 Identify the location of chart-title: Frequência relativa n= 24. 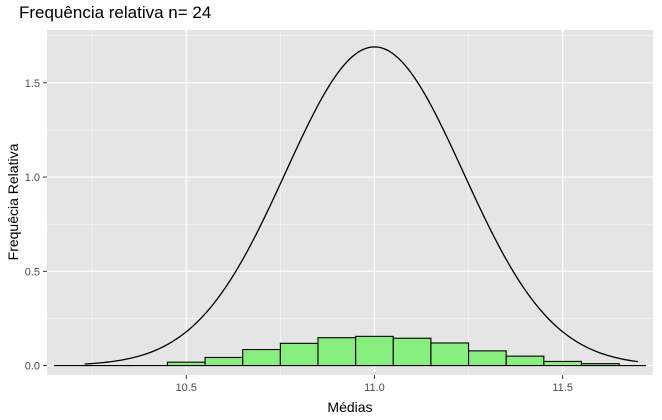
(115, 12).